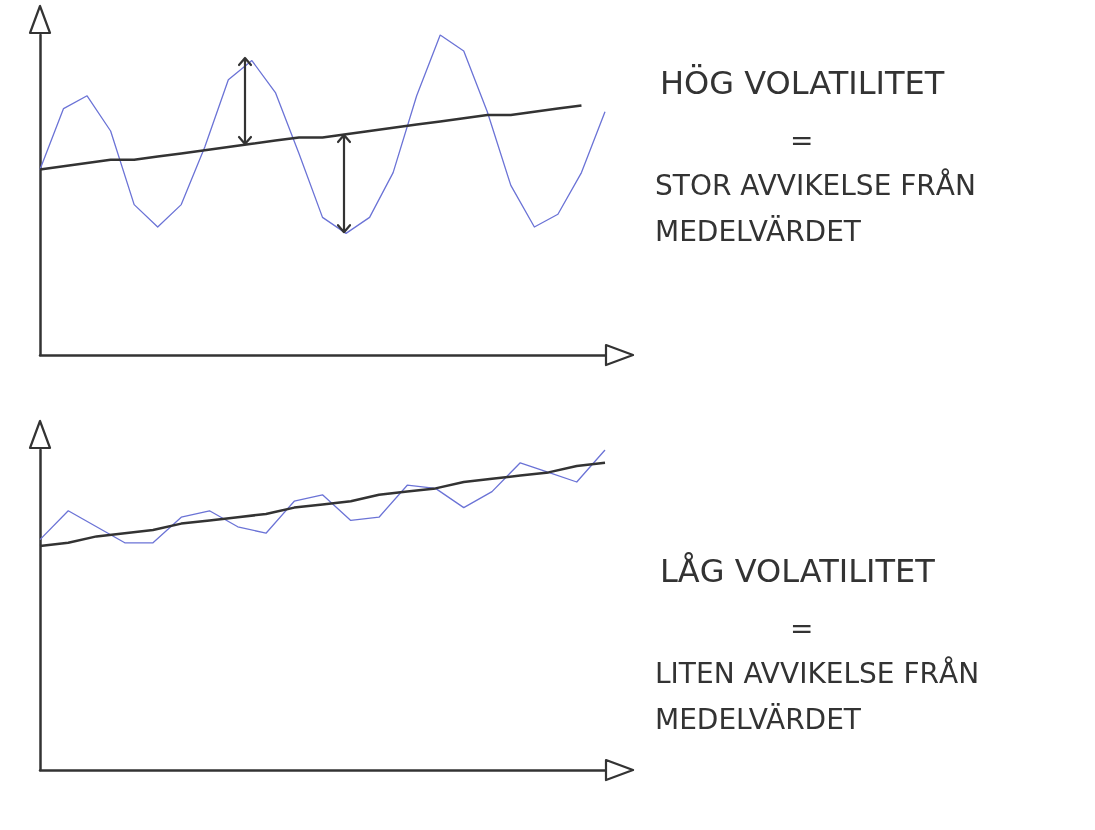 The width and height of the screenshot is (1095, 830). What do you see at coordinates (802, 83) in the screenshot?
I see `text: HÖG VOLATILITET` at bounding box center [802, 83].